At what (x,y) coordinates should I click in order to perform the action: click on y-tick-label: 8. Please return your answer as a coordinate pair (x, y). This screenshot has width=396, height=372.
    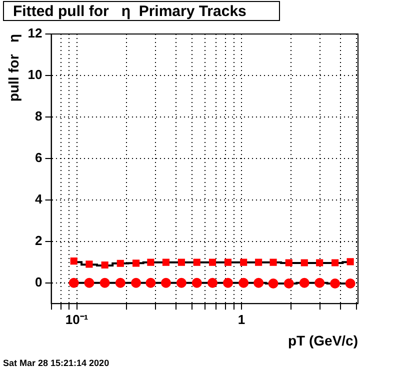
    Looking at the image, I should click on (38, 116).